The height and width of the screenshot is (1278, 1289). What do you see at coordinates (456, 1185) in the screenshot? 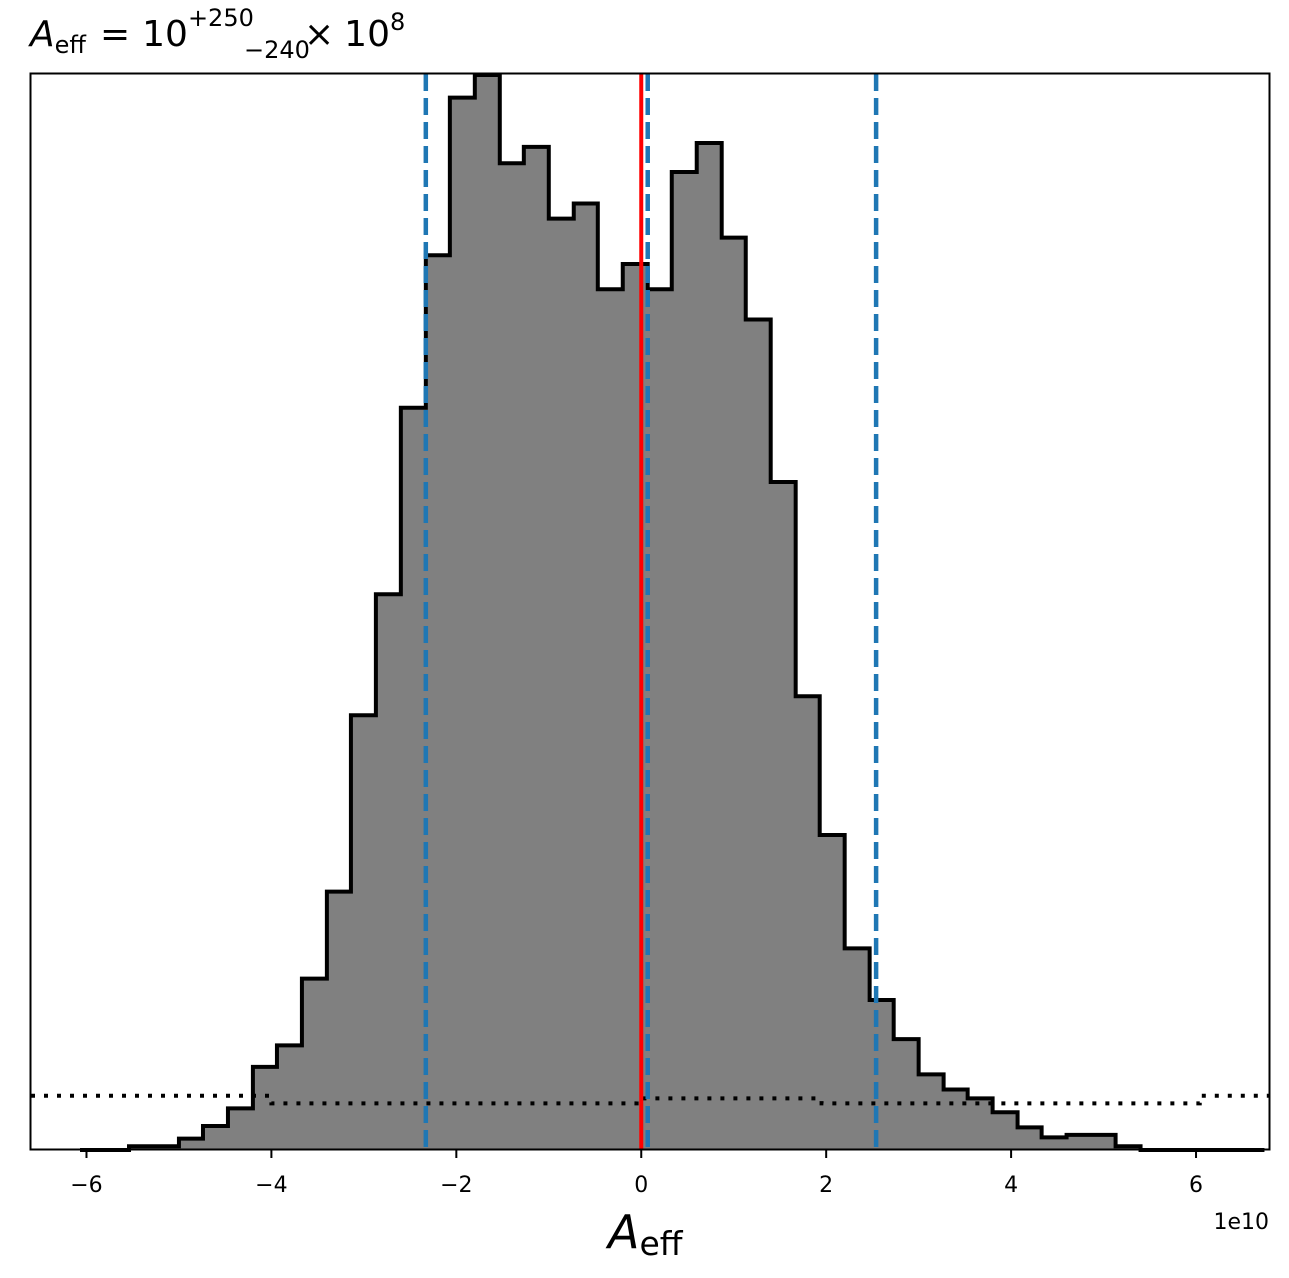
I see `x-tick-label: −2` at bounding box center [456, 1185].